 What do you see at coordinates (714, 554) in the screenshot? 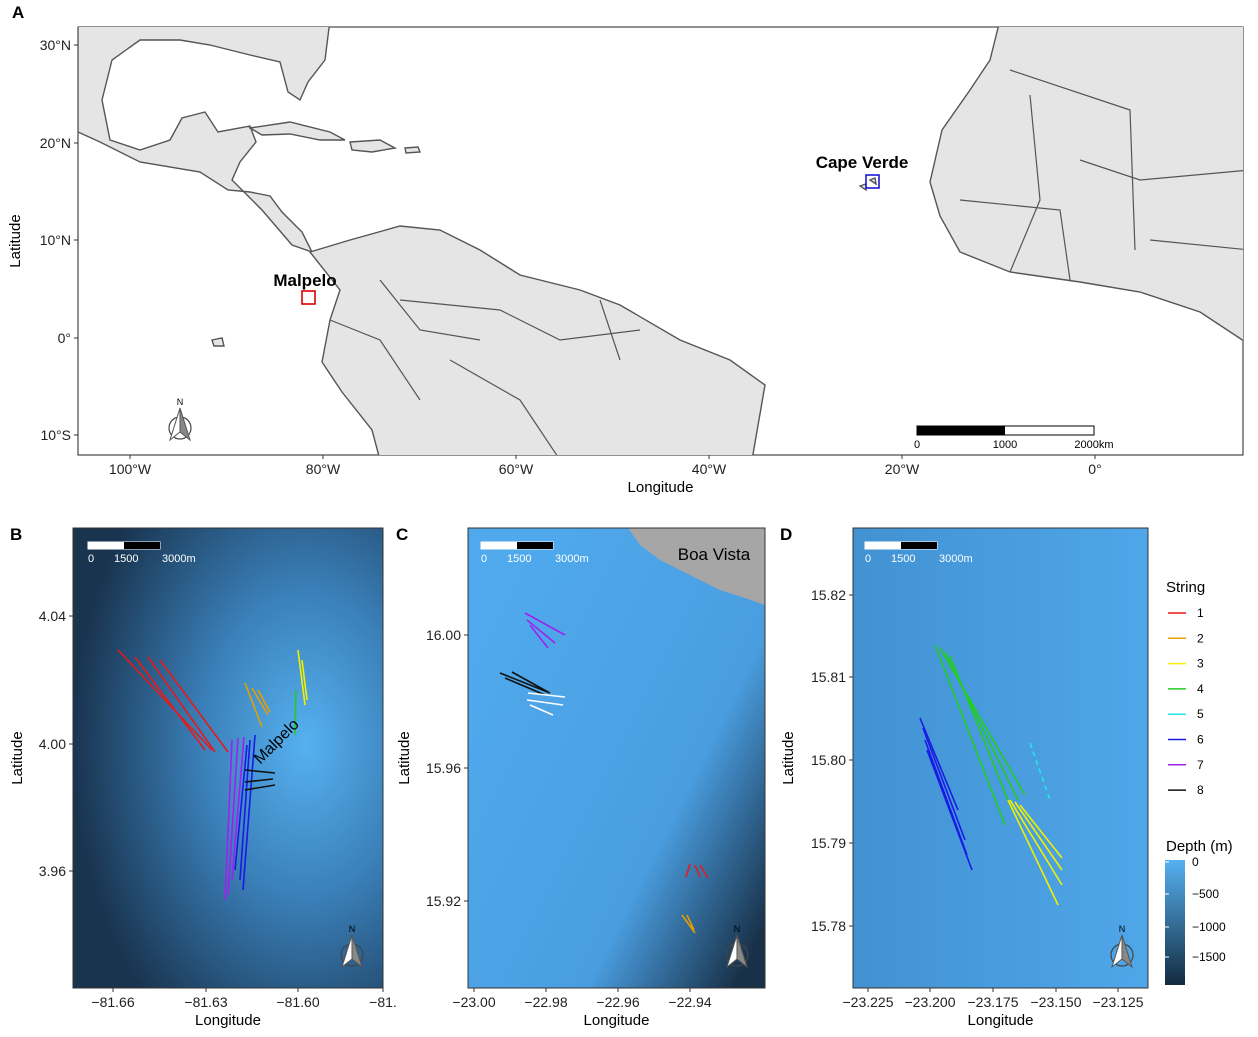
I see `annotation: Boa Vista` at bounding box center [714, 554].